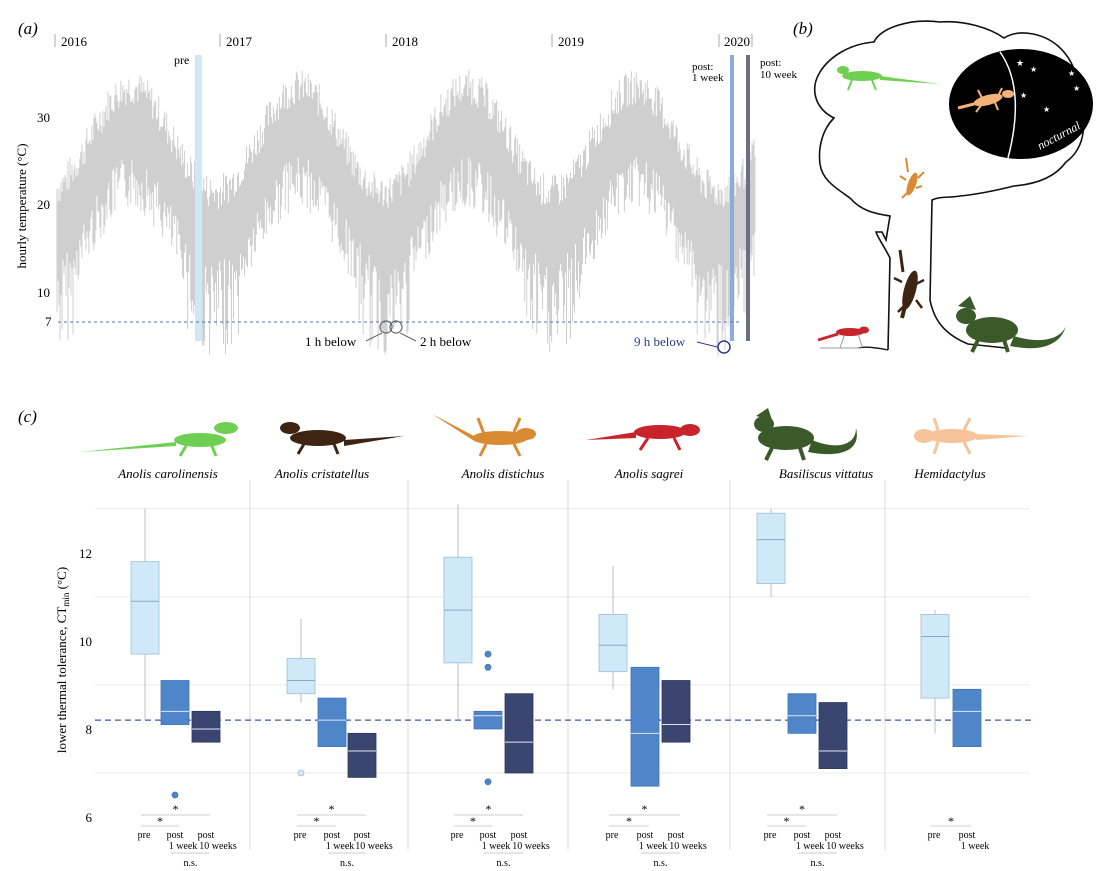  I want to click on y-tick-label: 8, so click(89, 729).